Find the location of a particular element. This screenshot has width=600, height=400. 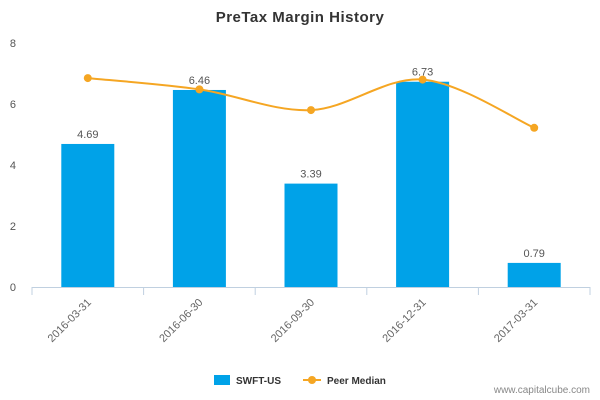

x-tick-label: 2016-03-31 is located at coordinates (70, 321).